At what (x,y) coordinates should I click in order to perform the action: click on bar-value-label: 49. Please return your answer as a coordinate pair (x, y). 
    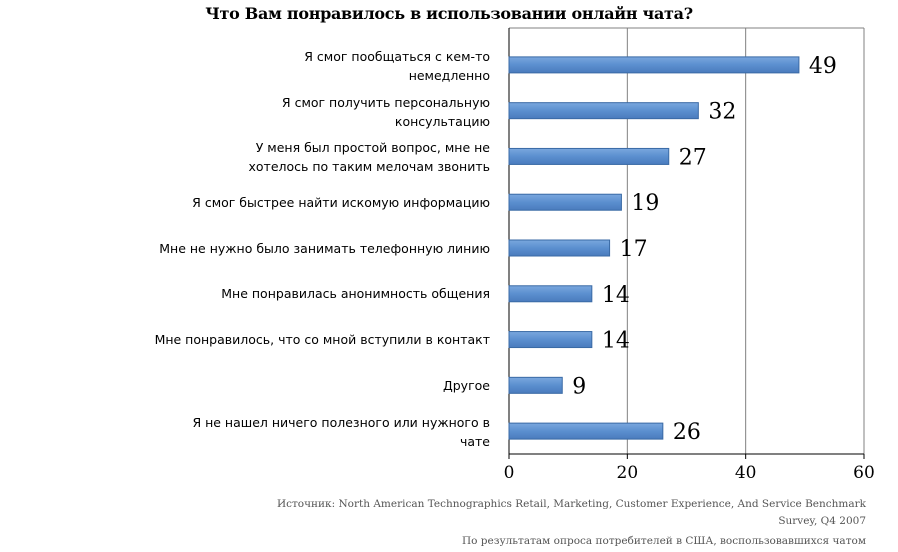
    Looking at the image, I should click on (823, 66).